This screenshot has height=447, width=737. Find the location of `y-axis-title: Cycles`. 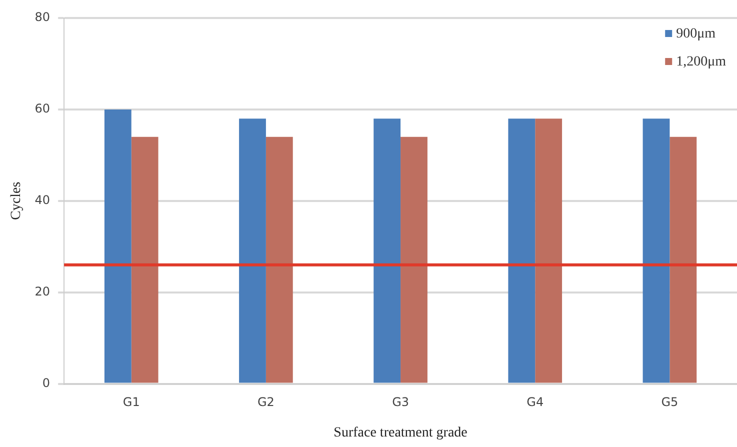

y-axis-title: Cycles is located at coordinates (16, 201).